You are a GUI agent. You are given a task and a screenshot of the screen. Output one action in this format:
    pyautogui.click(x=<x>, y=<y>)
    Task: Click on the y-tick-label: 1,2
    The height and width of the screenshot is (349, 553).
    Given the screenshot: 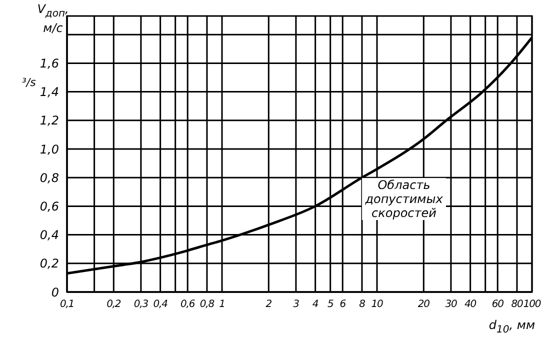 What is the action you would take?
    pyautogui.click(x=49, y=121)
    